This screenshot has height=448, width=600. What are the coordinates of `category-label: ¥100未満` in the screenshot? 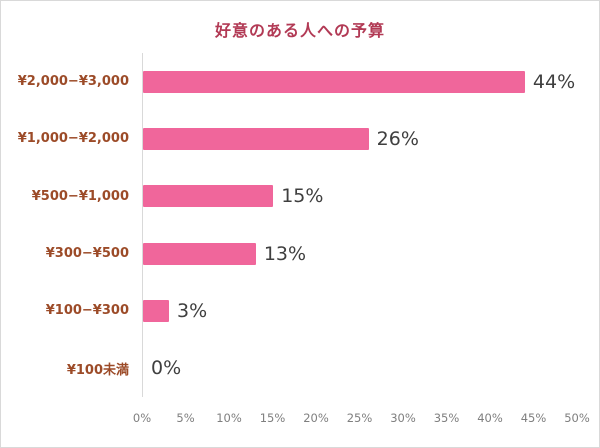 It's located at (97, 370).